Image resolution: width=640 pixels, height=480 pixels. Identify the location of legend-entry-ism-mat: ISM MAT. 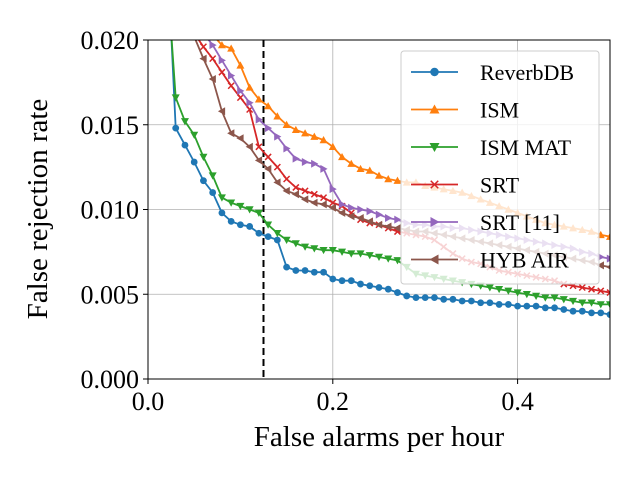
(491, 147).